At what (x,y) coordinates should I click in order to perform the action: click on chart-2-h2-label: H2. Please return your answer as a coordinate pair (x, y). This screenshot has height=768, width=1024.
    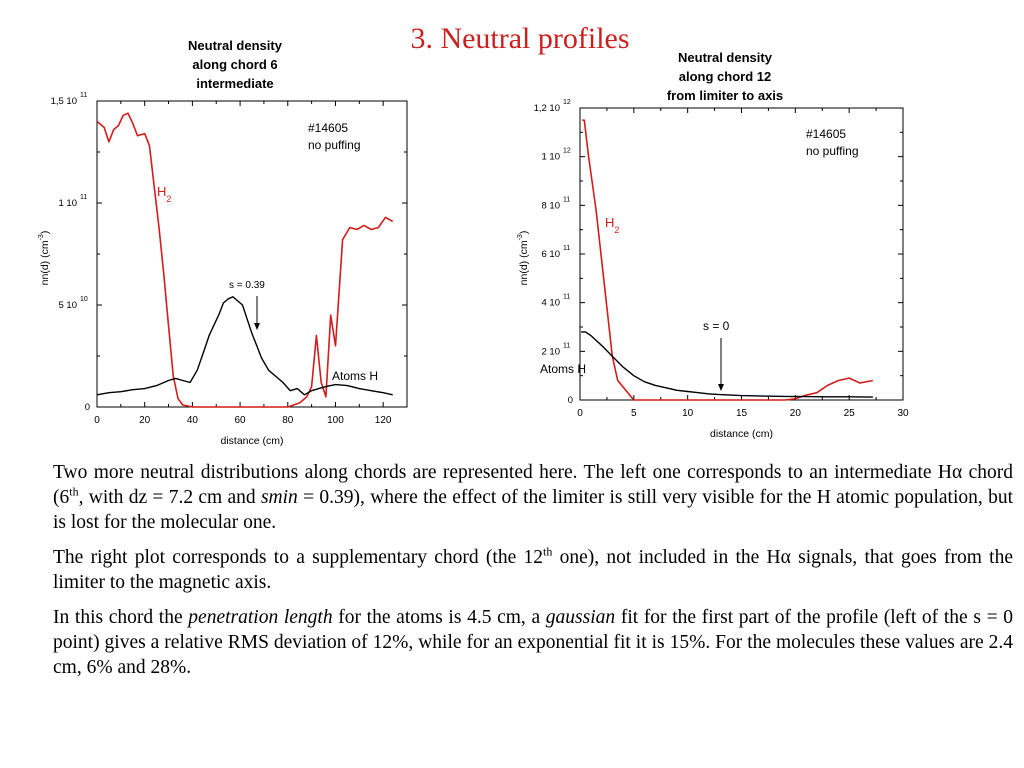
    Looking at the image, I should click on (612, 225).